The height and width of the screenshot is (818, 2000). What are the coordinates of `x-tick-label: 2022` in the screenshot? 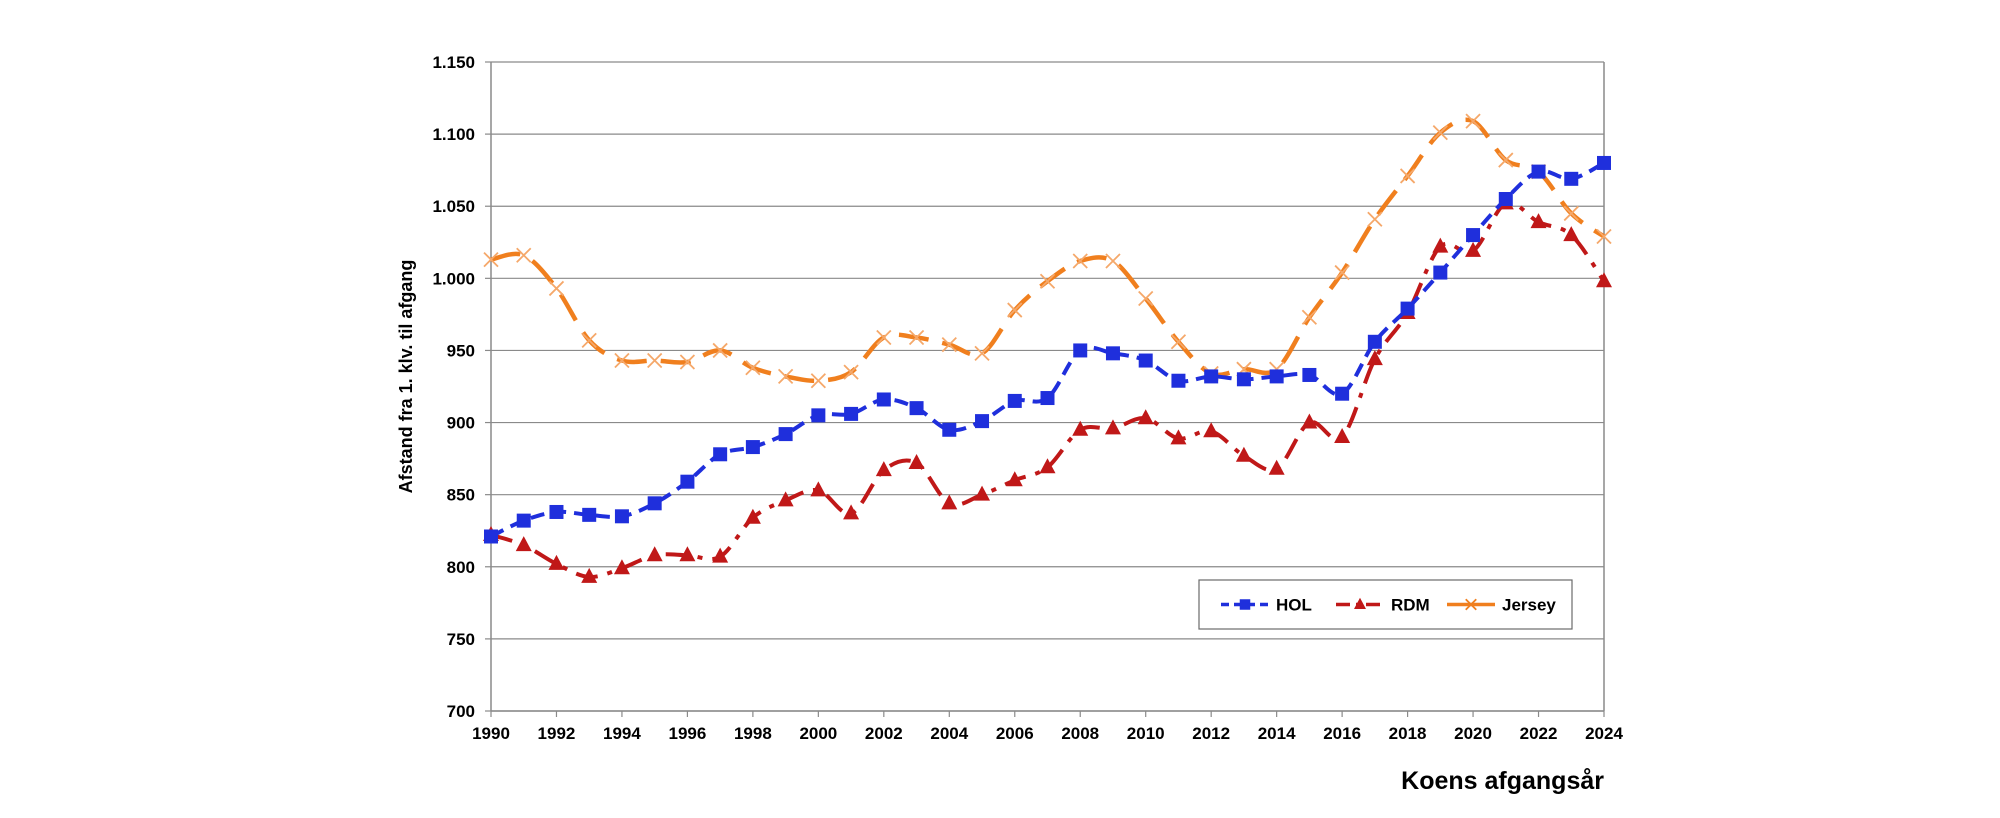 It's located at (1539, 733).